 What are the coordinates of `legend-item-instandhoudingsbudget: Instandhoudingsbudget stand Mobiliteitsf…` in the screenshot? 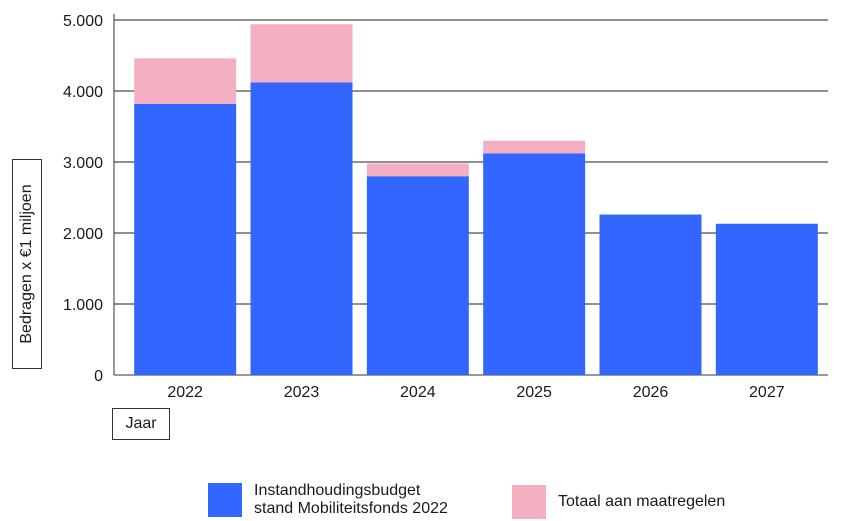 It's located at (328, 500).